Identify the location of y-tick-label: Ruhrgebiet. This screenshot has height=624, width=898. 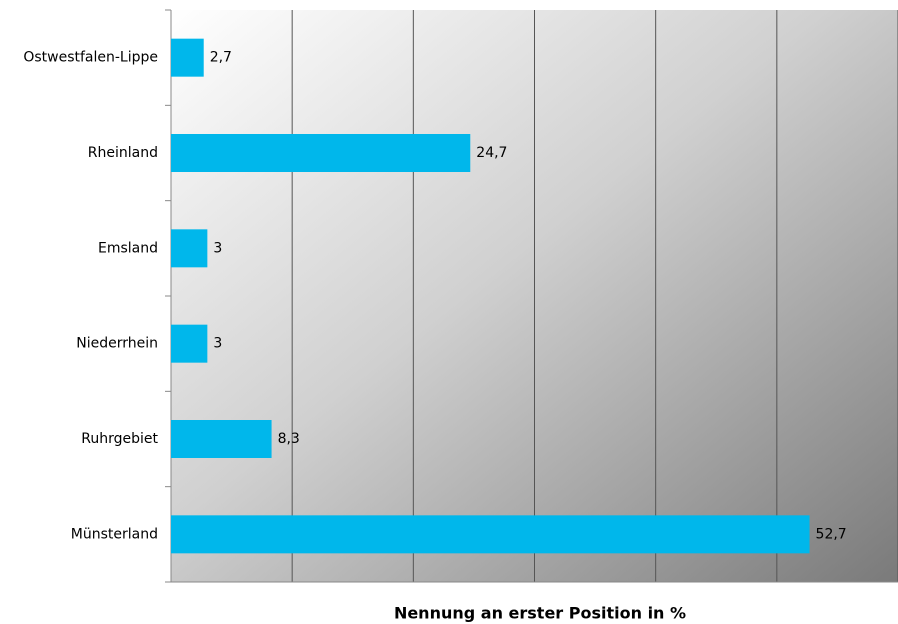
(119, 439).